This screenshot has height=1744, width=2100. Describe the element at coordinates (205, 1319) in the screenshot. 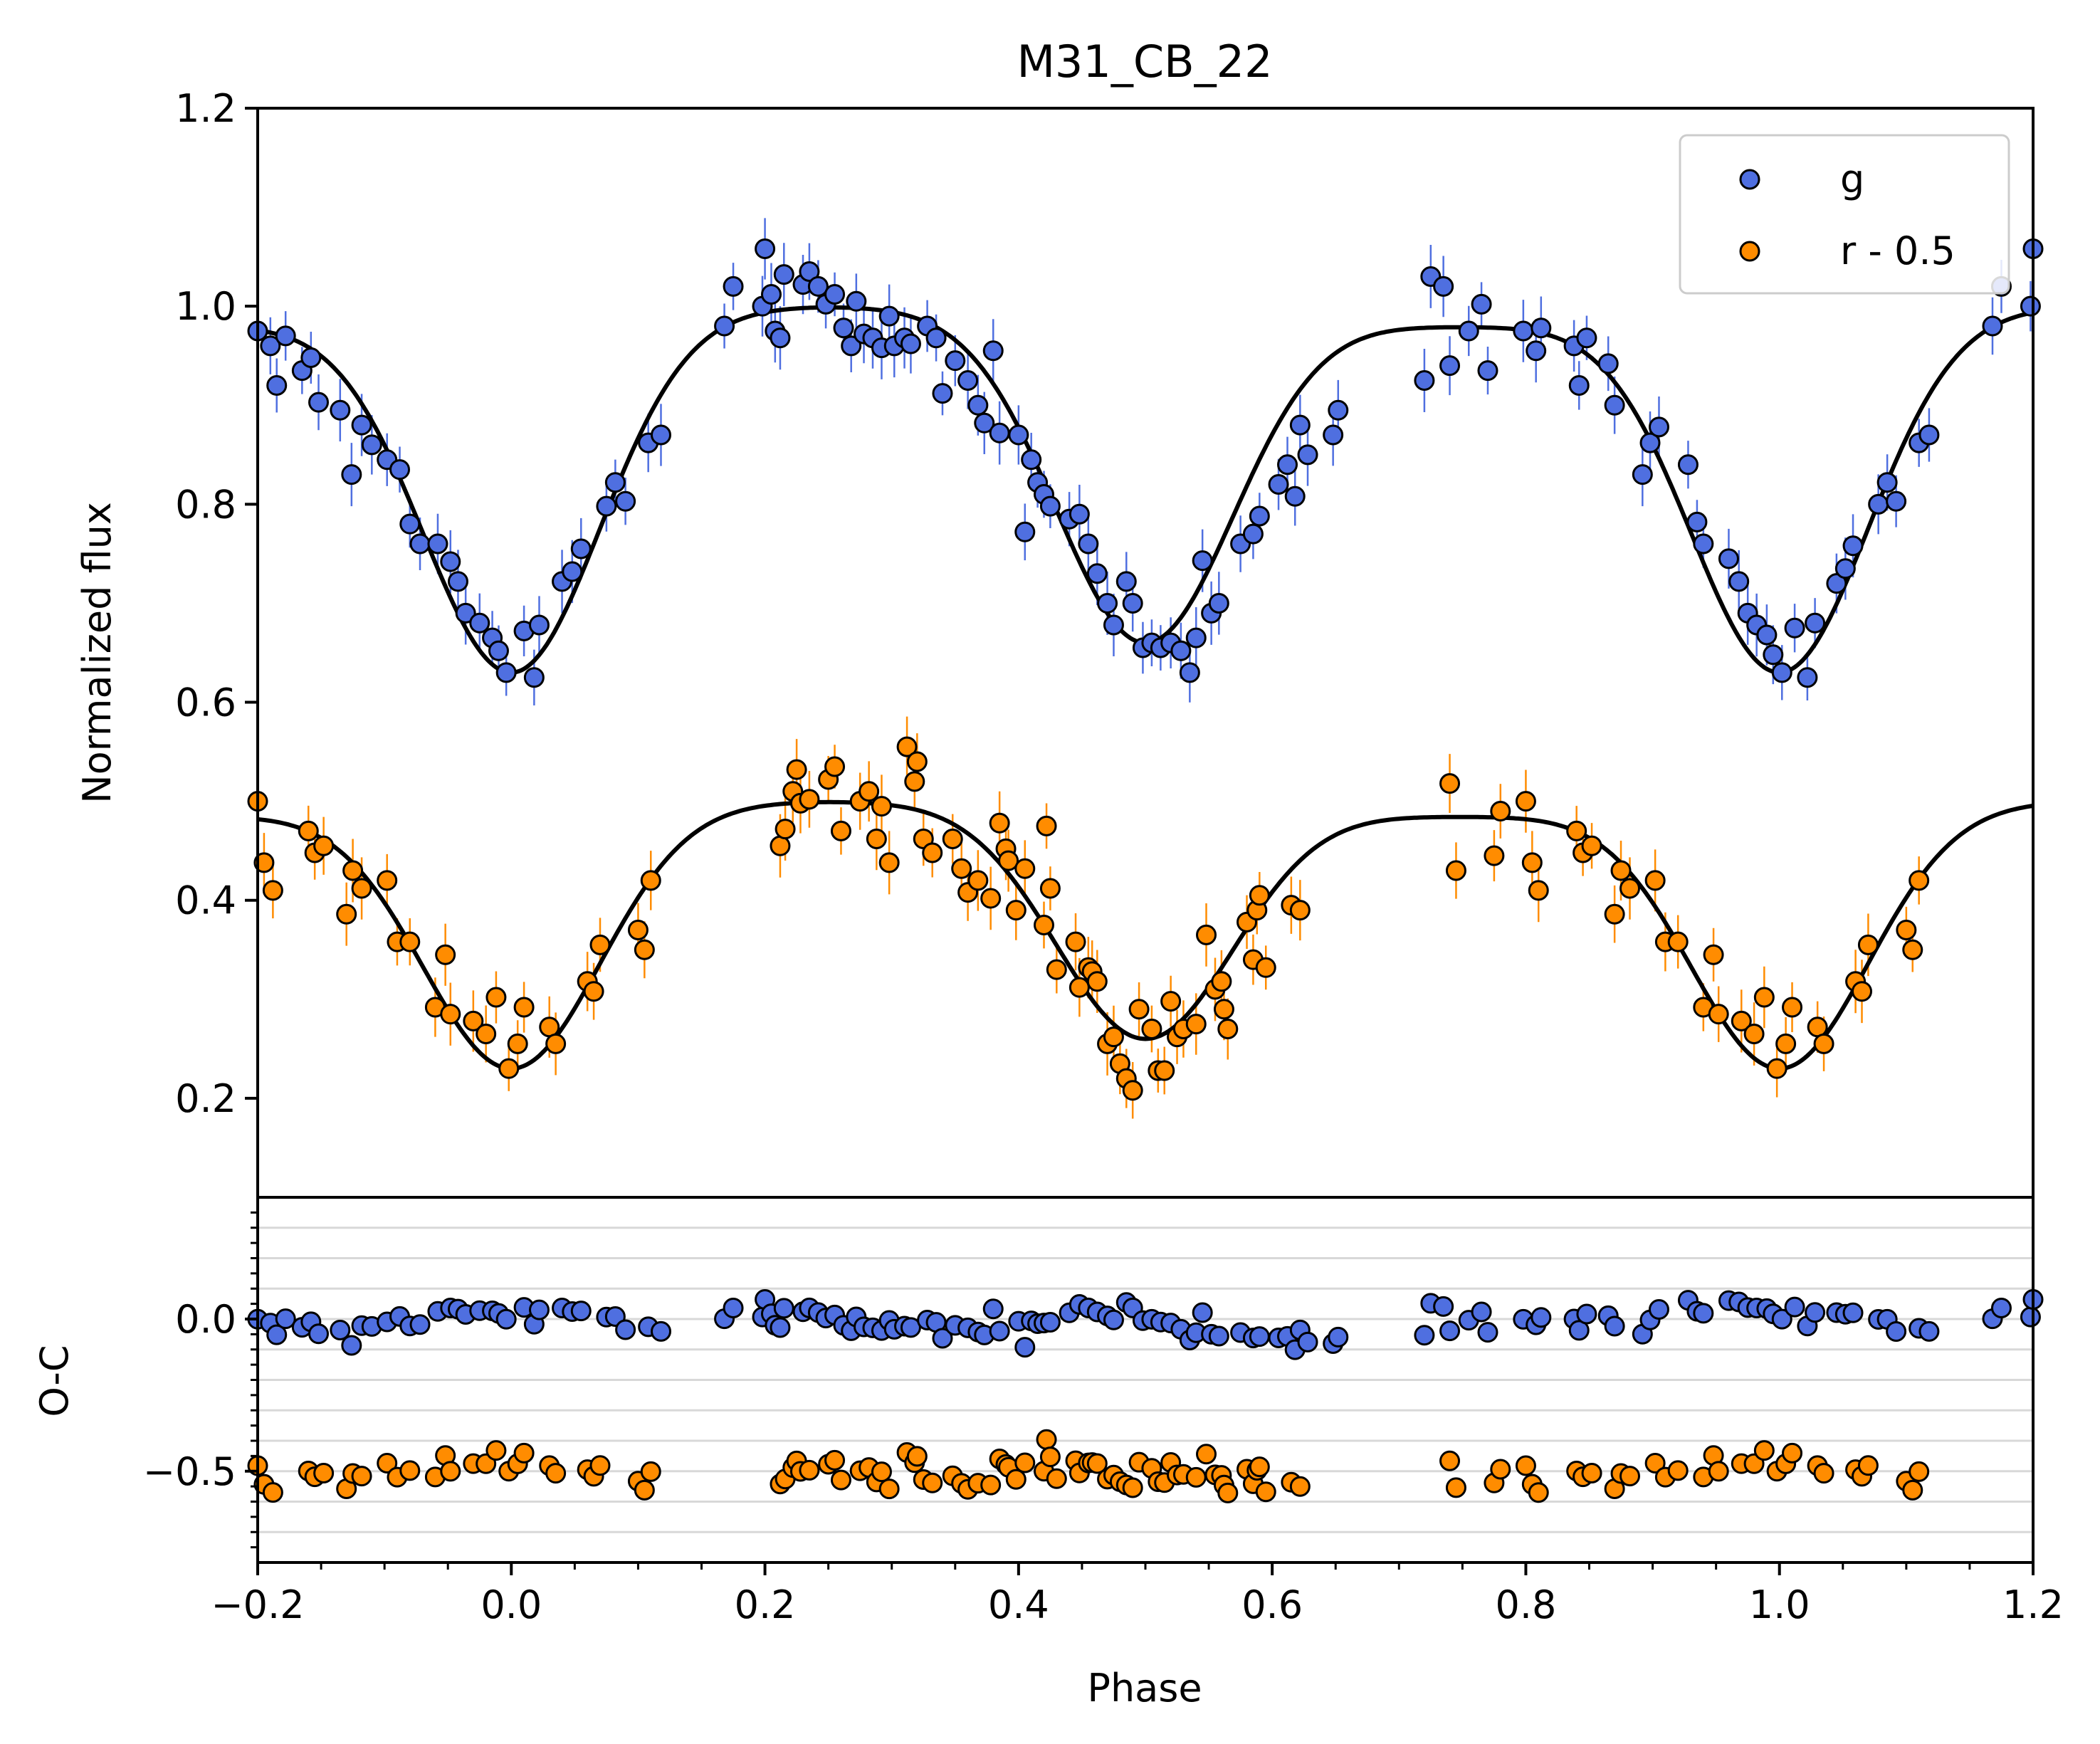

I see `residual-y-tick-label: 0.0` at that location.